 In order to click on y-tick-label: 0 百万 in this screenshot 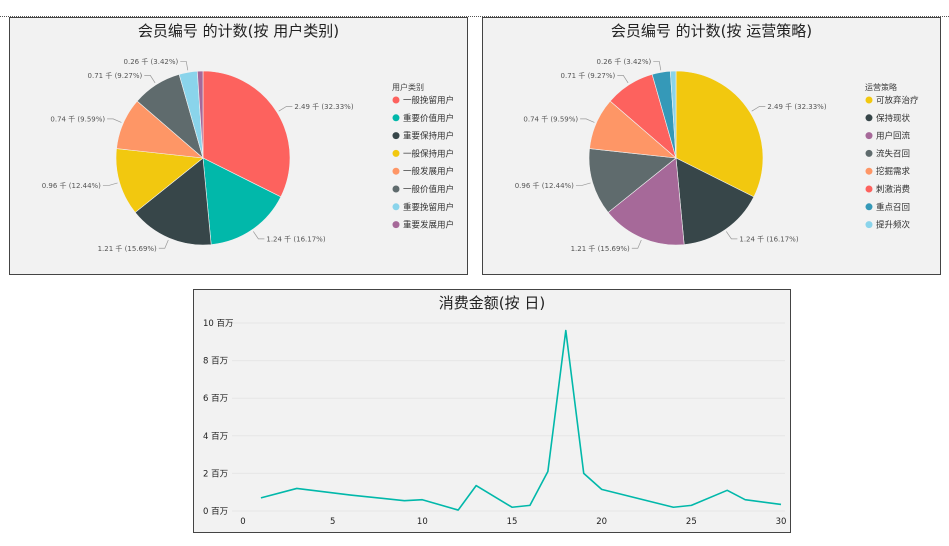, I will do `click(215, 512)`.